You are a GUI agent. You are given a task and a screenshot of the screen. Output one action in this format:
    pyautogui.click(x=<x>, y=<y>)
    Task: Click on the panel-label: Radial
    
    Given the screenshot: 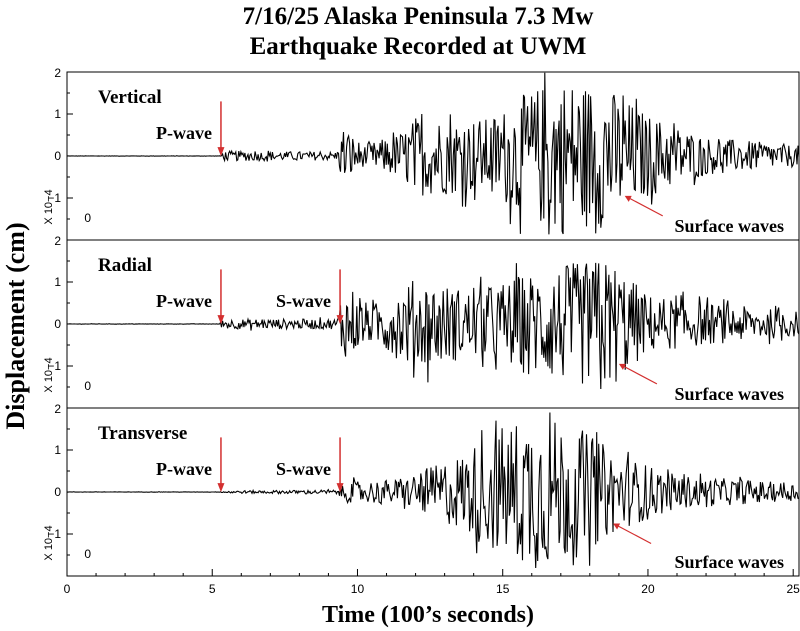 What is the action you would take?
    pyautogui.click(x=125, y=265)
    